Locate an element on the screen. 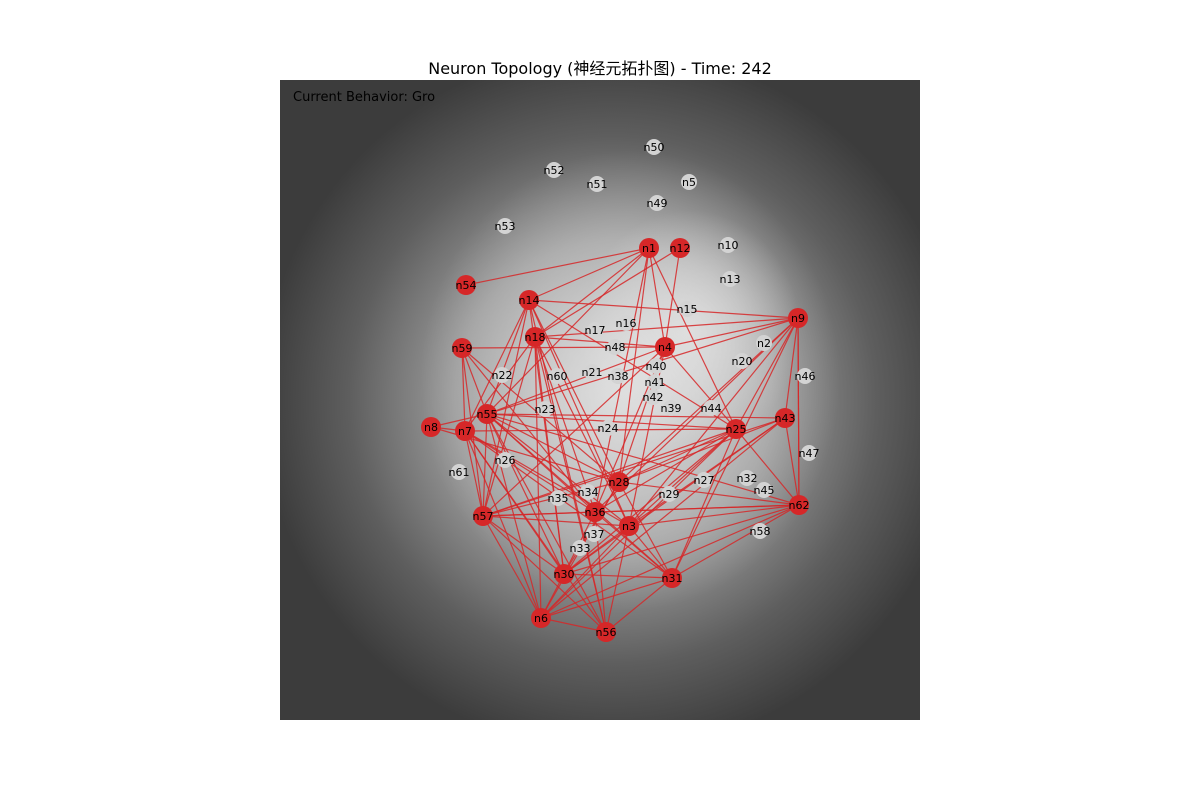  node-n60: n60 is located at coordinates (557, 376).